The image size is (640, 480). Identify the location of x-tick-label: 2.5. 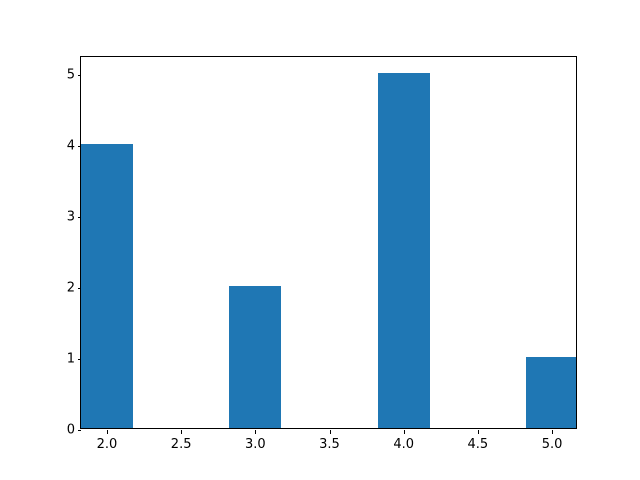
(181, 444).